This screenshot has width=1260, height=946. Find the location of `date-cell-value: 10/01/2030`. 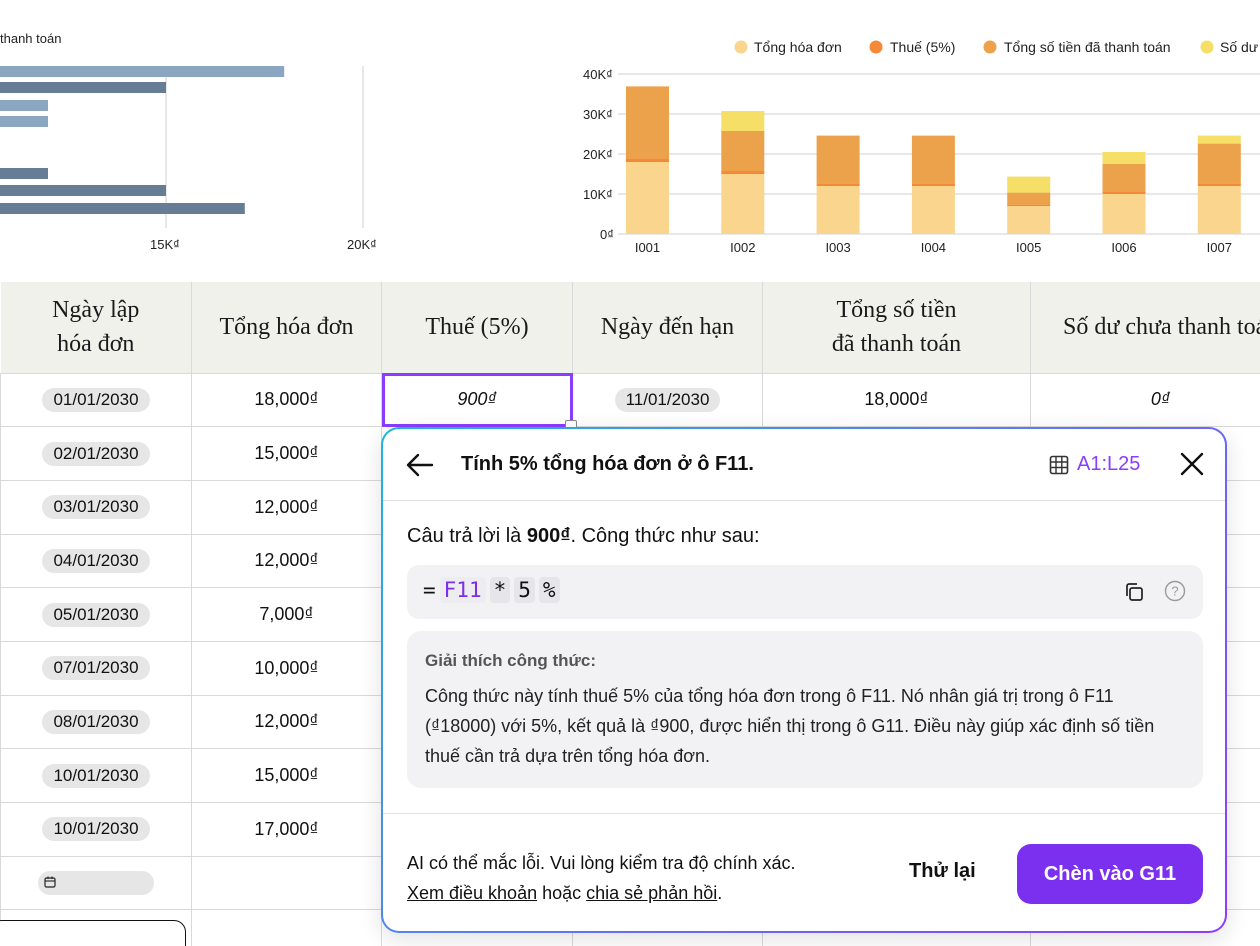

date-cell-value: 10/01/2030 is located at coordinates (96, 829).